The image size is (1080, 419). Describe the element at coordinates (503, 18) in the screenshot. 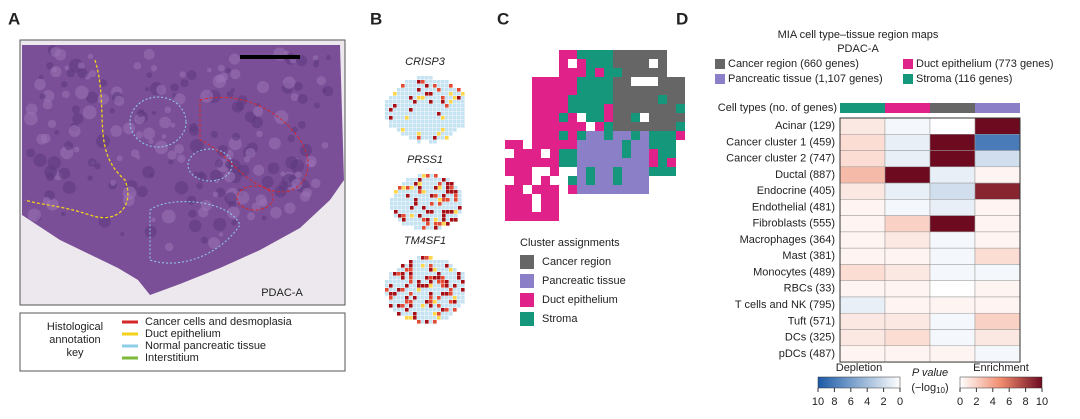

I see `panel-label: C` at that location.